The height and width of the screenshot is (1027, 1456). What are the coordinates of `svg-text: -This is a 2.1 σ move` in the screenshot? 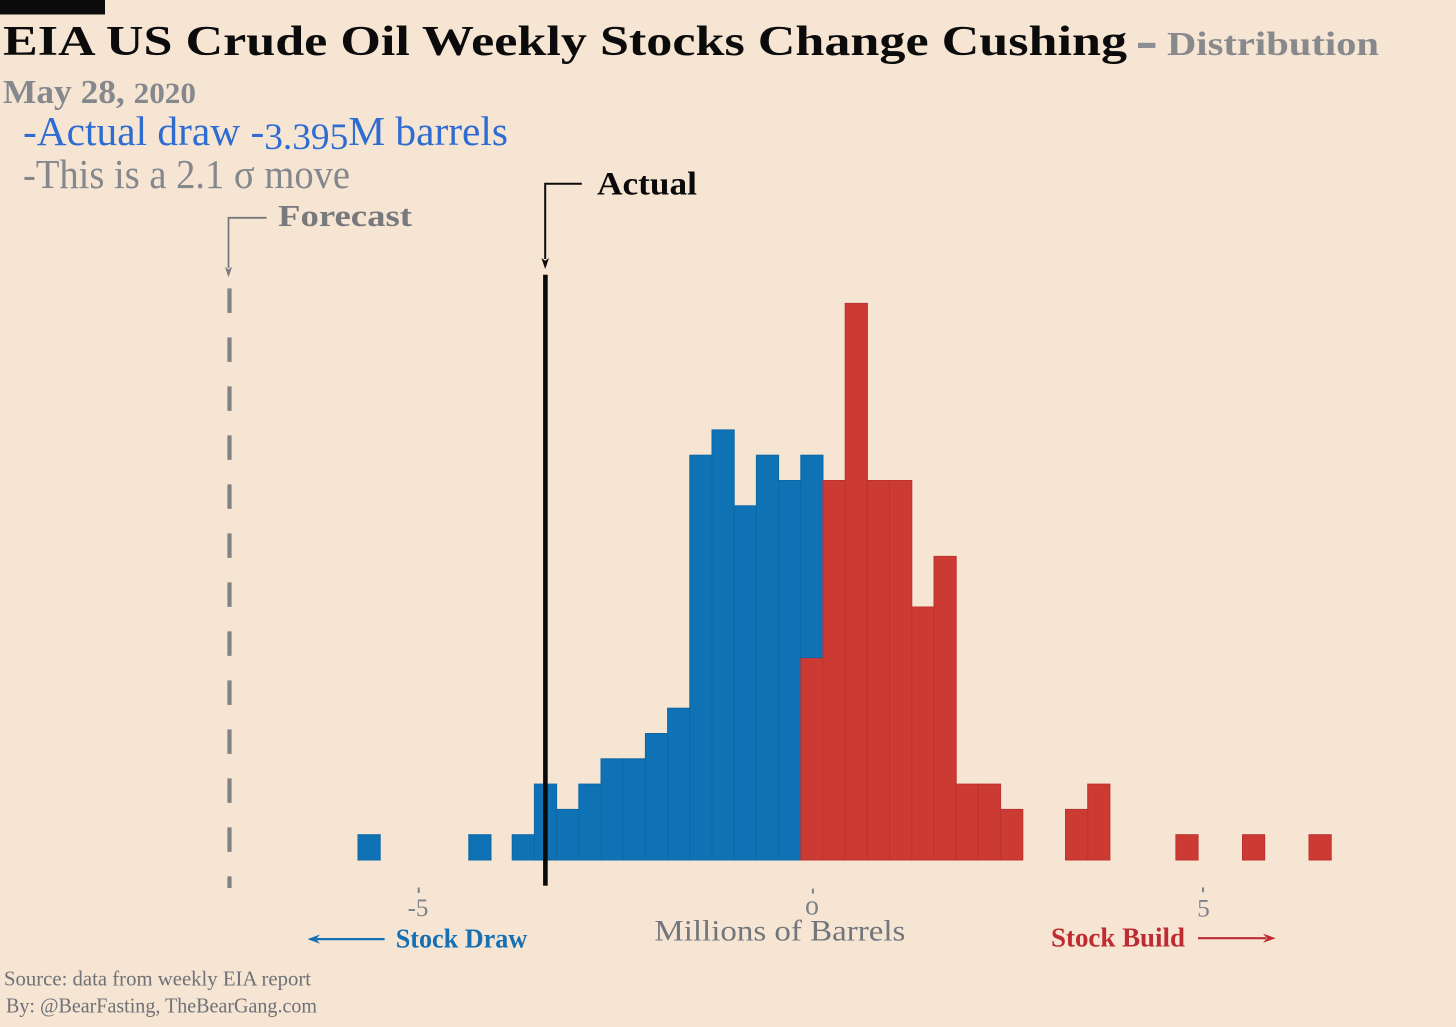 It's located at (186, 174).